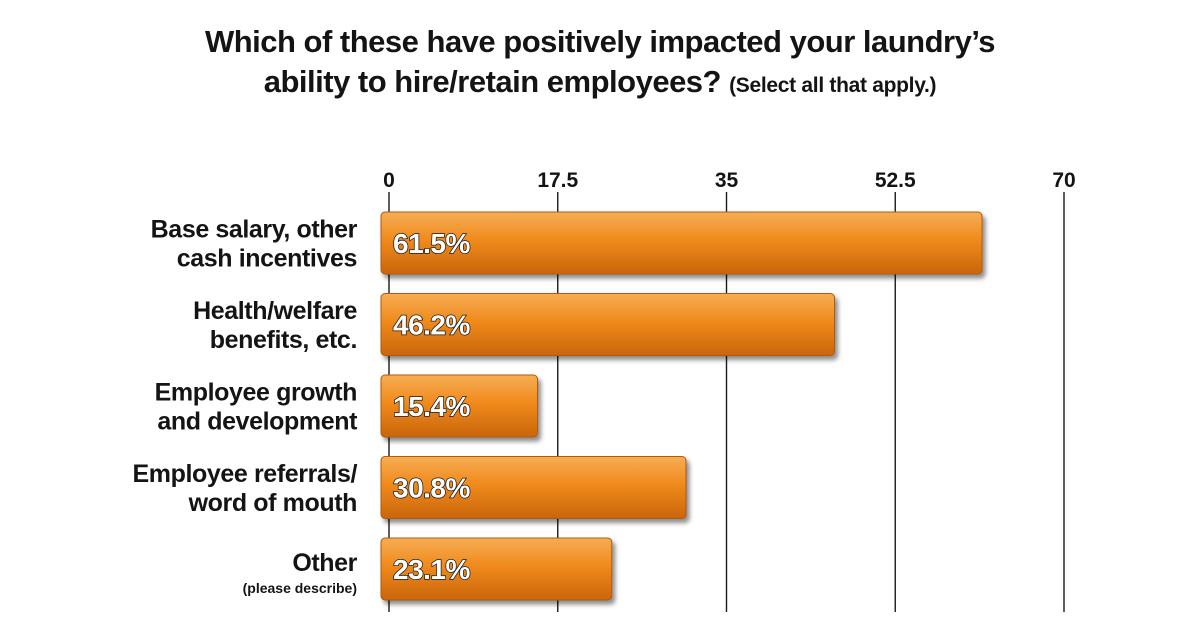 This screenshot has height=628, width=1200. What do you see at coordinates (256, 393) in the screenshot?
I see `category-label: Employee growth` at bounding box center [256, 393].